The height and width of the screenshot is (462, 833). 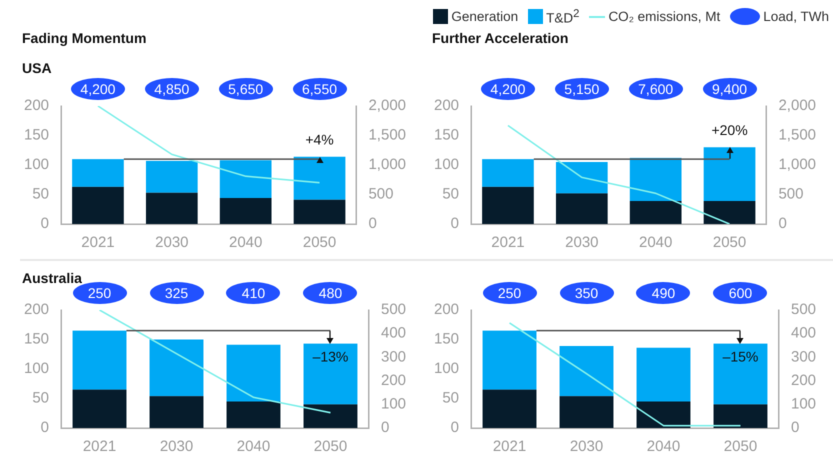 I want to click on data-label: 480, so click(x=330, y=293).